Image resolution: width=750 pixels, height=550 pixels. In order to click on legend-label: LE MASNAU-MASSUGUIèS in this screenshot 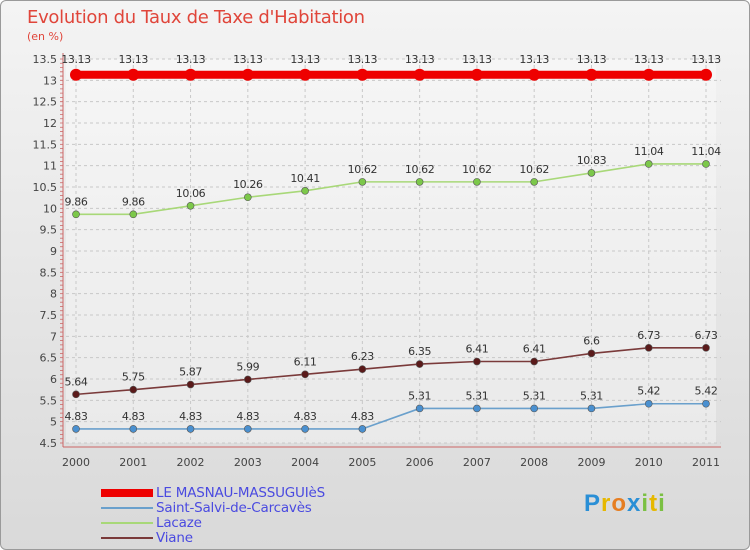, I will do `click(240, 493)`.